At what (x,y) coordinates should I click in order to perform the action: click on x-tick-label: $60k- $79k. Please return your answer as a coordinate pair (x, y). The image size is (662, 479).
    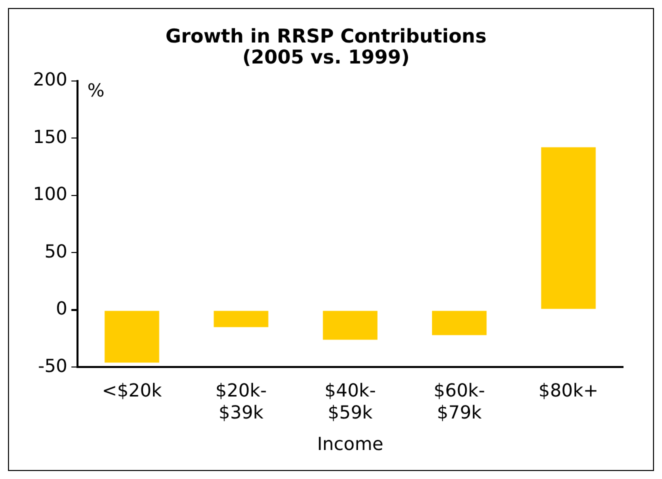
    Looking at the image, I should click on (459, 402).